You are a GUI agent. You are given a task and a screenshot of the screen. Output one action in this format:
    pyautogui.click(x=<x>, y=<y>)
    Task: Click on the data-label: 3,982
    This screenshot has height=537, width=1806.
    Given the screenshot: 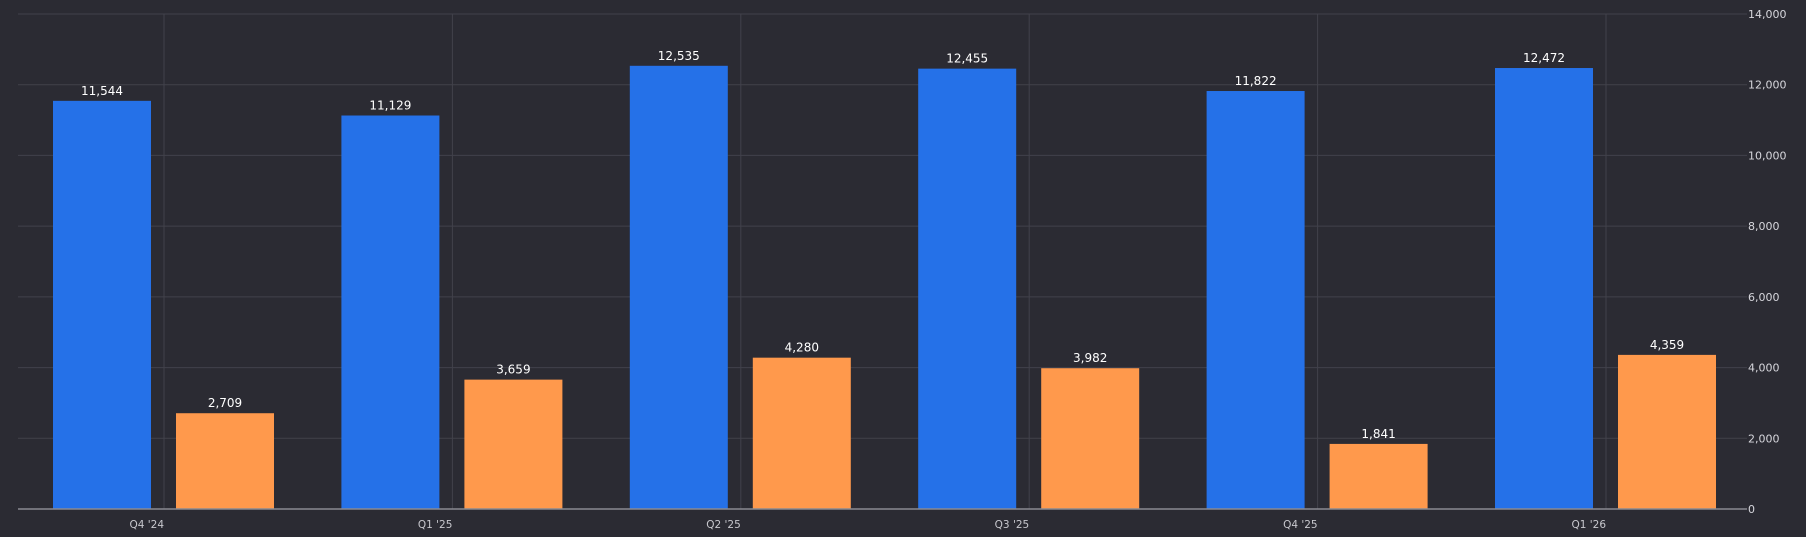 What is the action you would take?
    pyautogui.click(x=1090, y=358)
    